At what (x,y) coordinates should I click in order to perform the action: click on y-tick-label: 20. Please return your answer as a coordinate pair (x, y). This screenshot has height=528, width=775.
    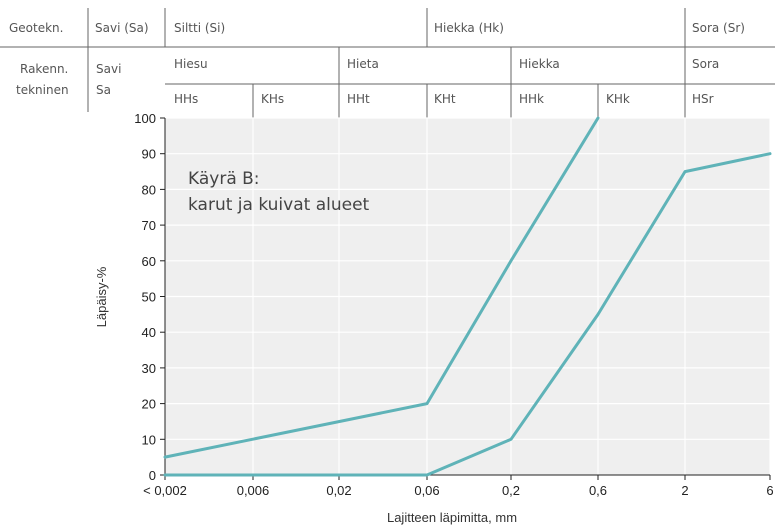
    Looking at the image, I should click on (149, 404).